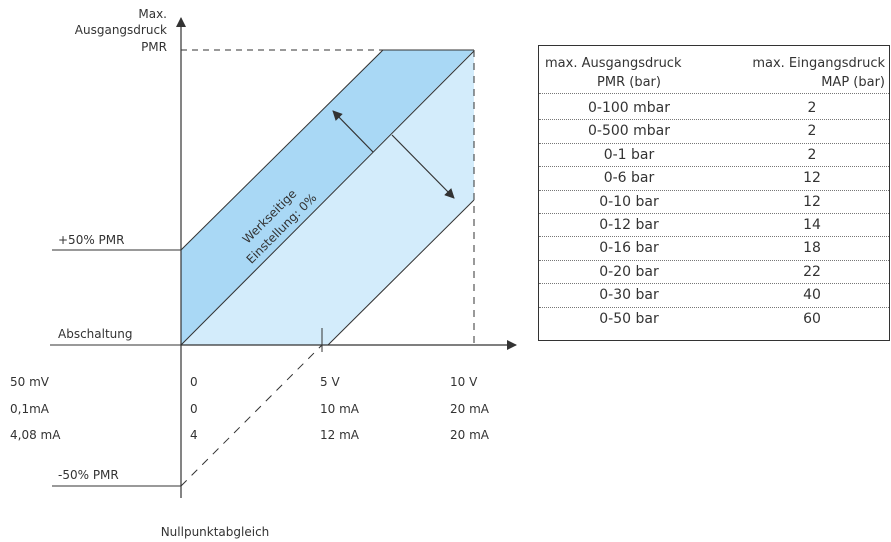 The width and height of the screenshot is (891, 542). I want to click on cell-pmr: 0-10 bar, so click(629, 201).